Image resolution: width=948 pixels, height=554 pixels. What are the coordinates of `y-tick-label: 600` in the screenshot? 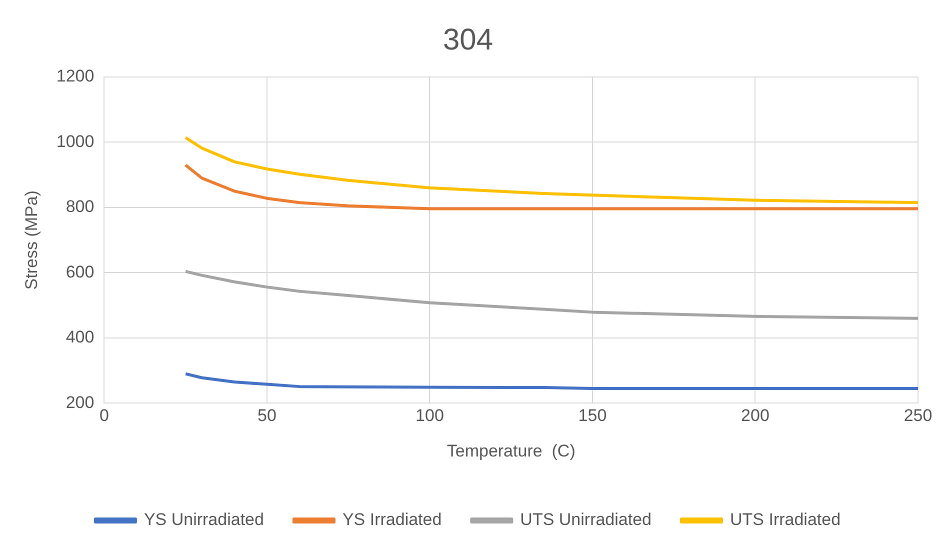 It's located at (80, 272).